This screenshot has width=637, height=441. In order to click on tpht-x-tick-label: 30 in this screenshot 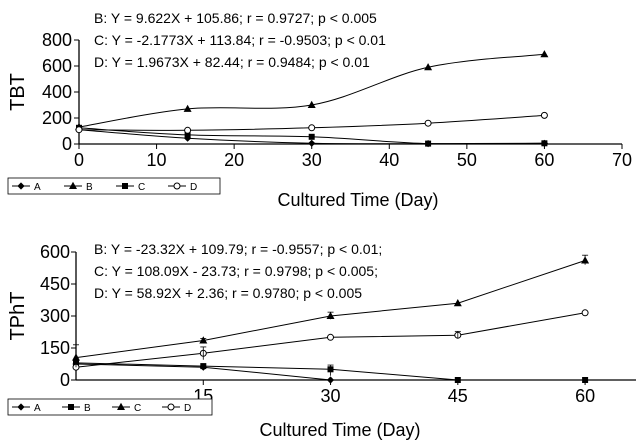, I will do `click(331, 396)`.